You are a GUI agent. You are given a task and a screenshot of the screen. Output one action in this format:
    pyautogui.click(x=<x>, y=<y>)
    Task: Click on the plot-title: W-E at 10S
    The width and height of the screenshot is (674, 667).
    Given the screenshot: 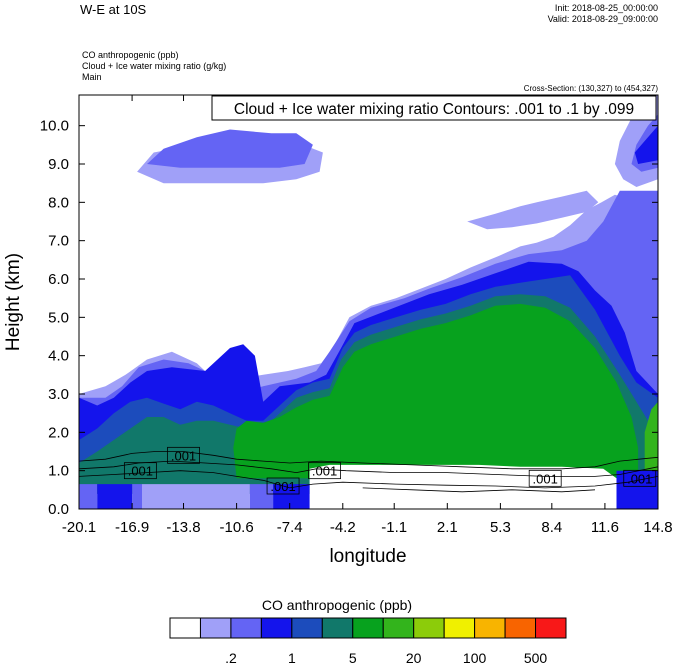 What is the action you would take?
    pyautogui.click(x=113, y=9)
    